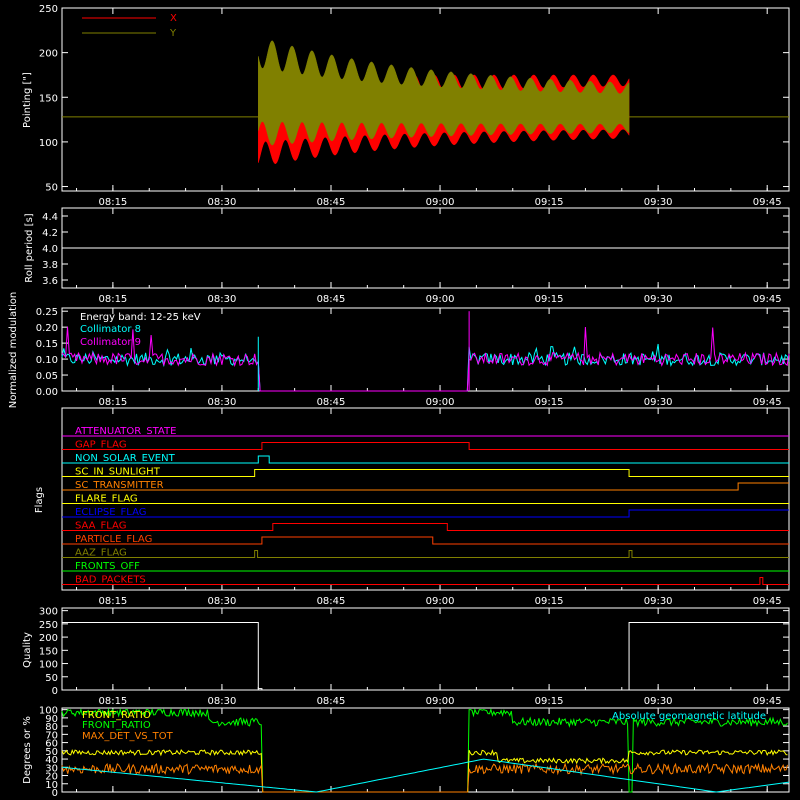 Image resolution: width=800 pixels, height=800 pixels. Describe the element at coordinates (47, 392) in the screenshot. I see `y-tick-label: 0.00` at that location.